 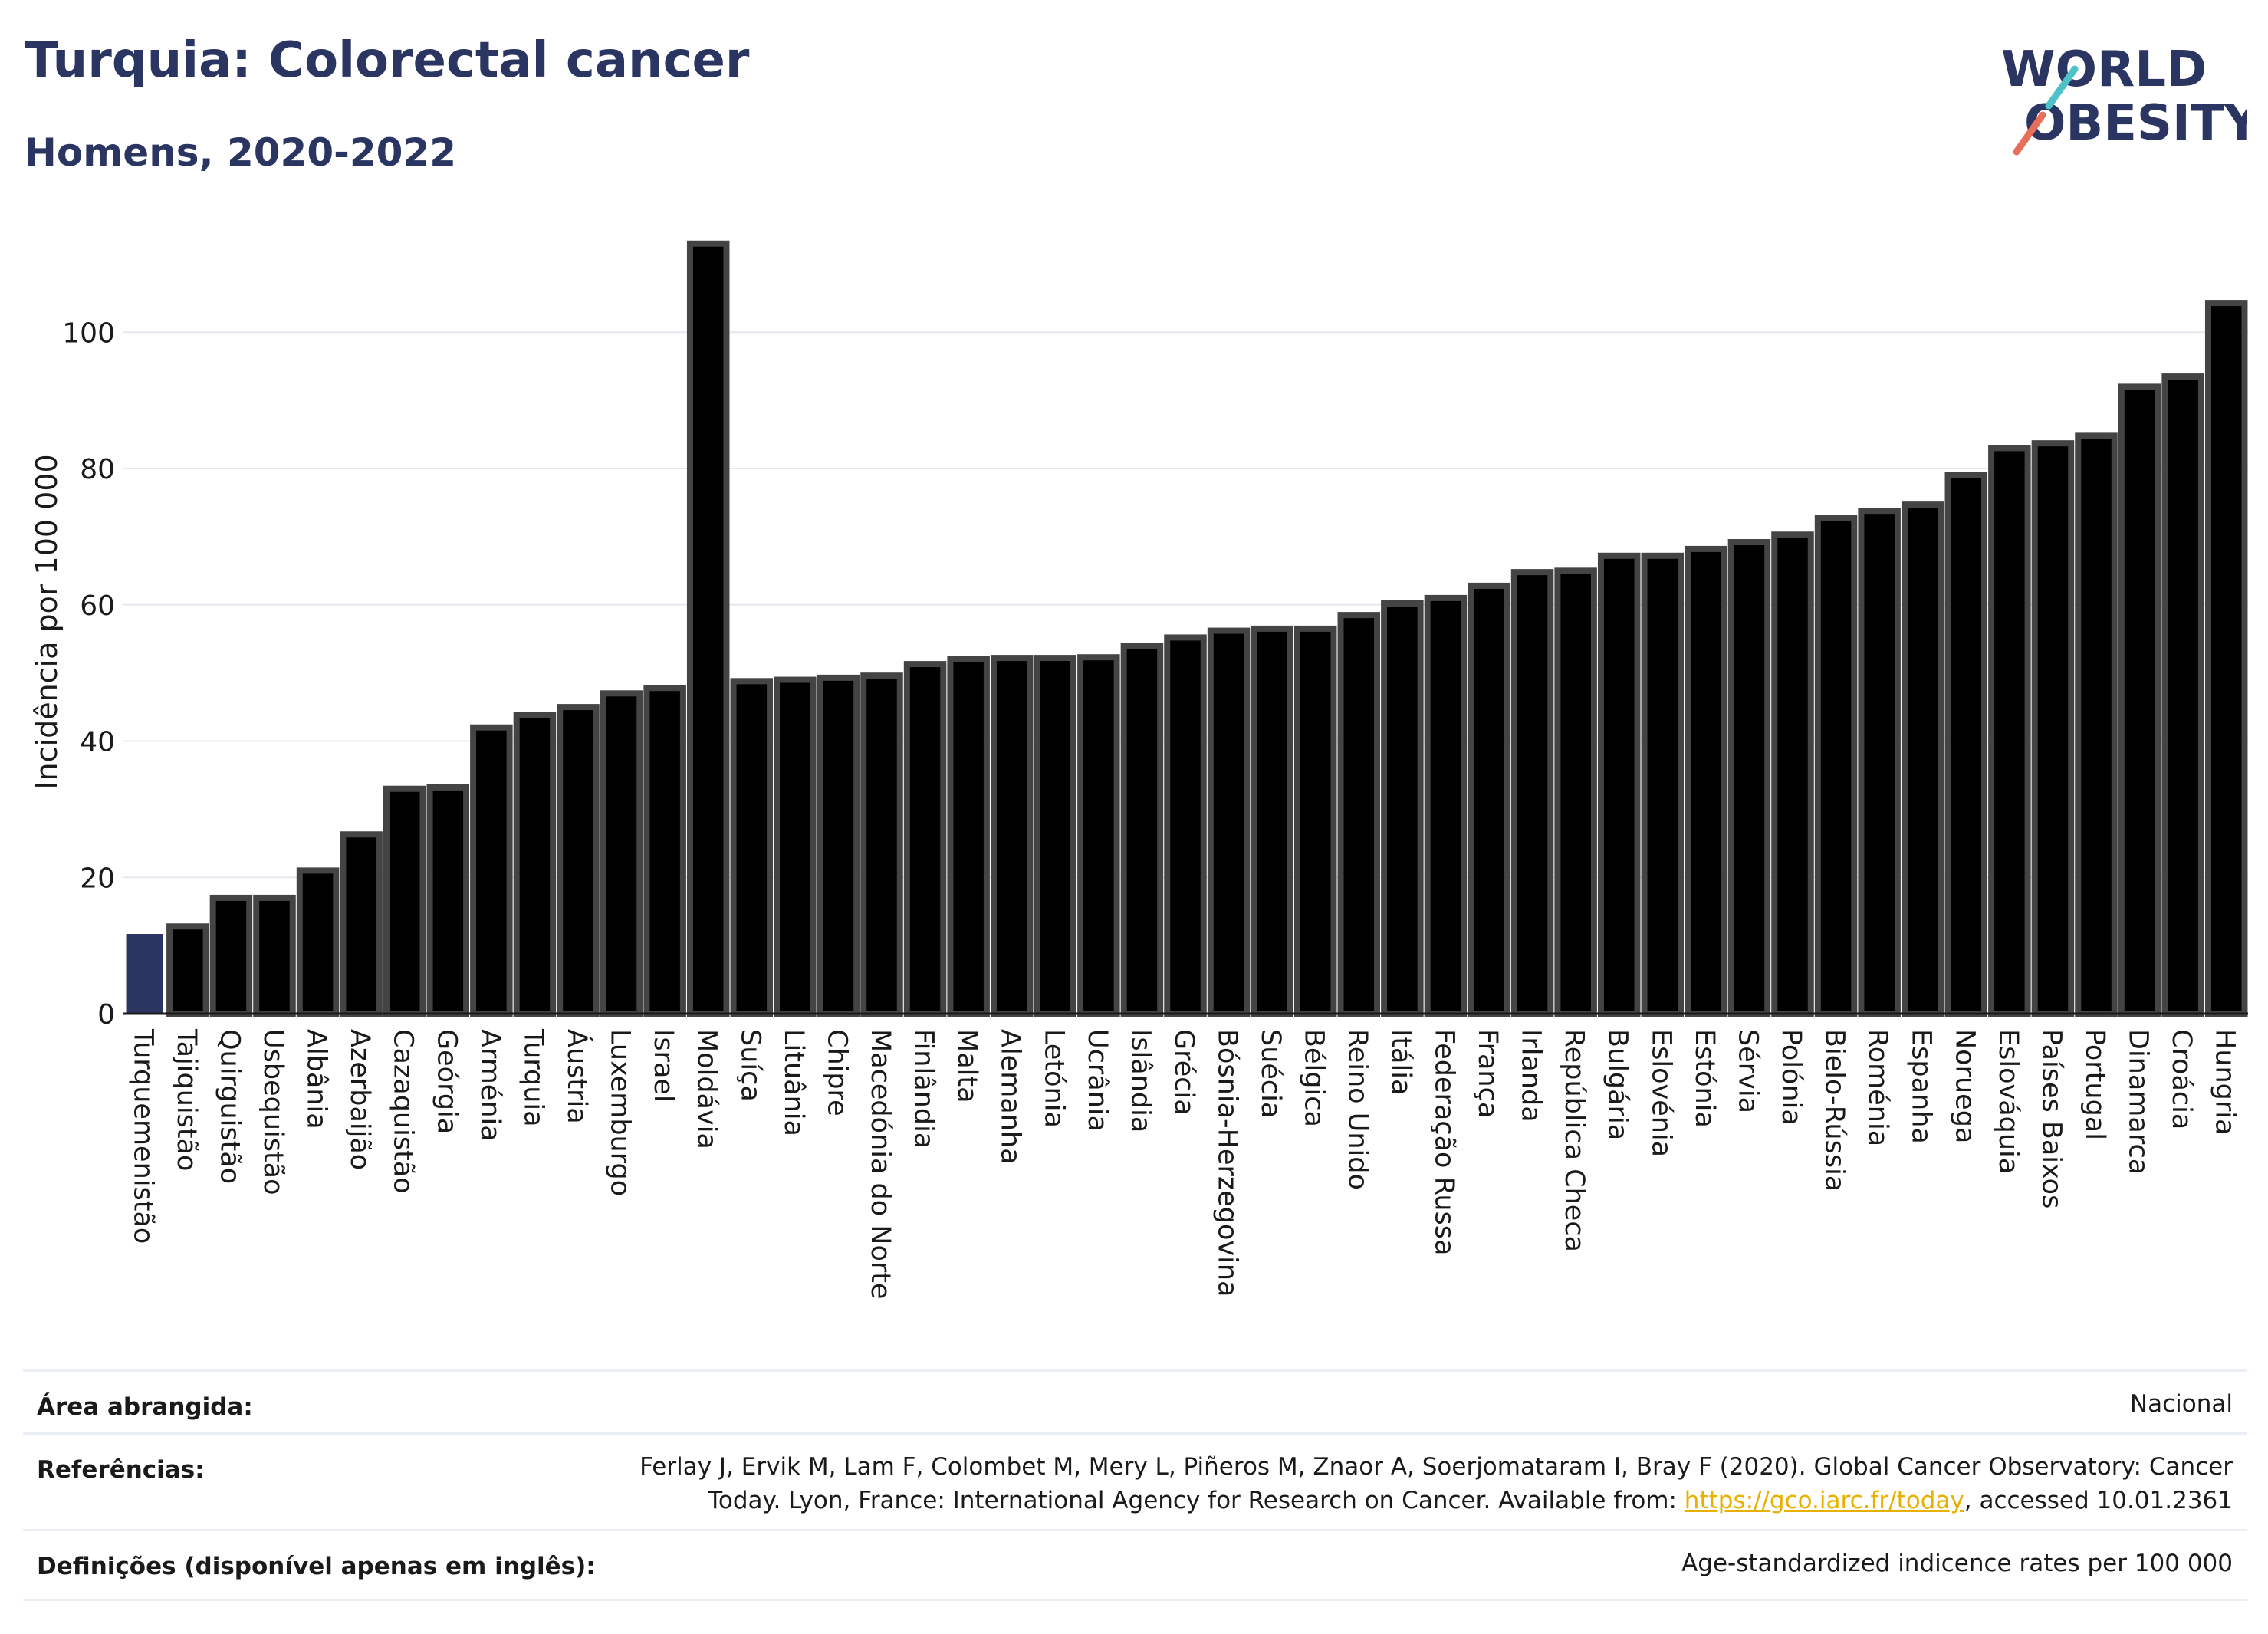 I want to click on x-tick-label: Quirguistão, so click(x=229, y=1106).